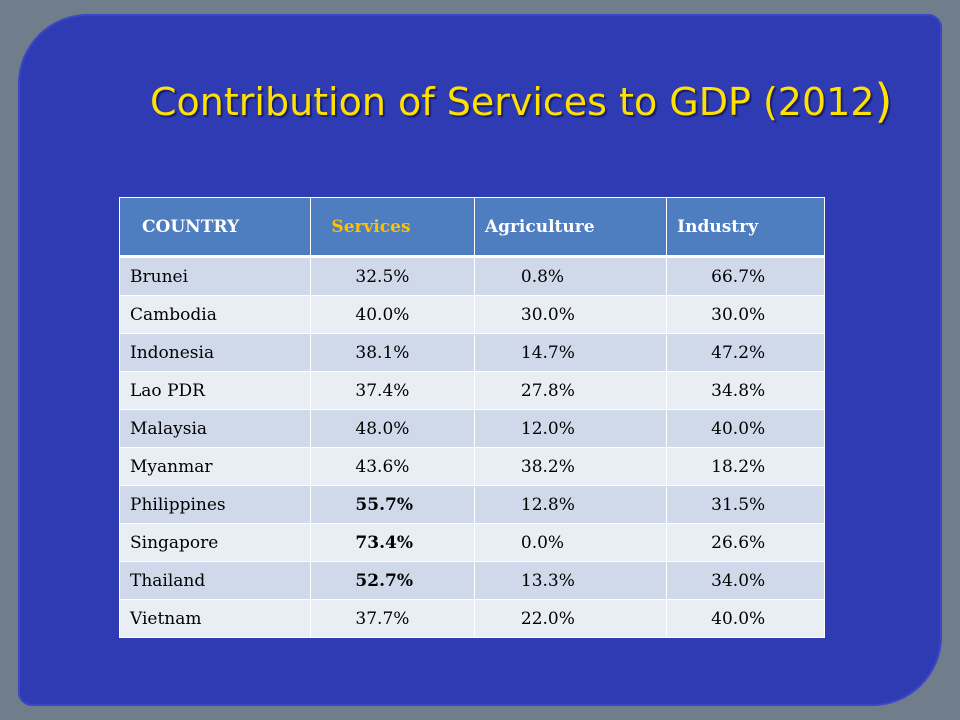 Image resolution: width=960 pixels, height=720 pixels. Describe the element at coordinates (570, 390) in the screenshot. I see `cell-agriculture: 27.8%` at that location.